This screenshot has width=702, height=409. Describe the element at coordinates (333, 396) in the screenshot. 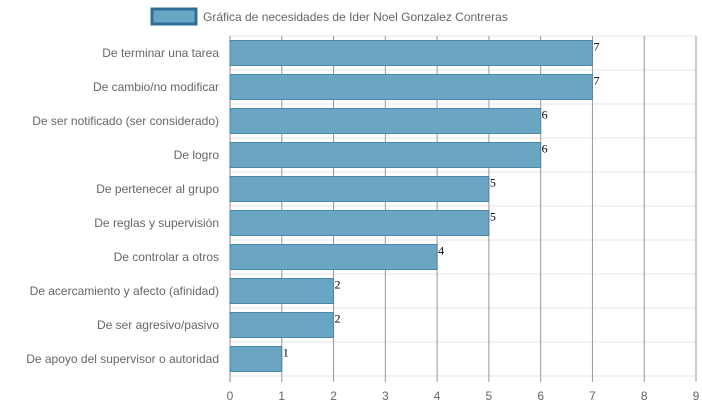

I see `x-tick-label: 2` at that location.